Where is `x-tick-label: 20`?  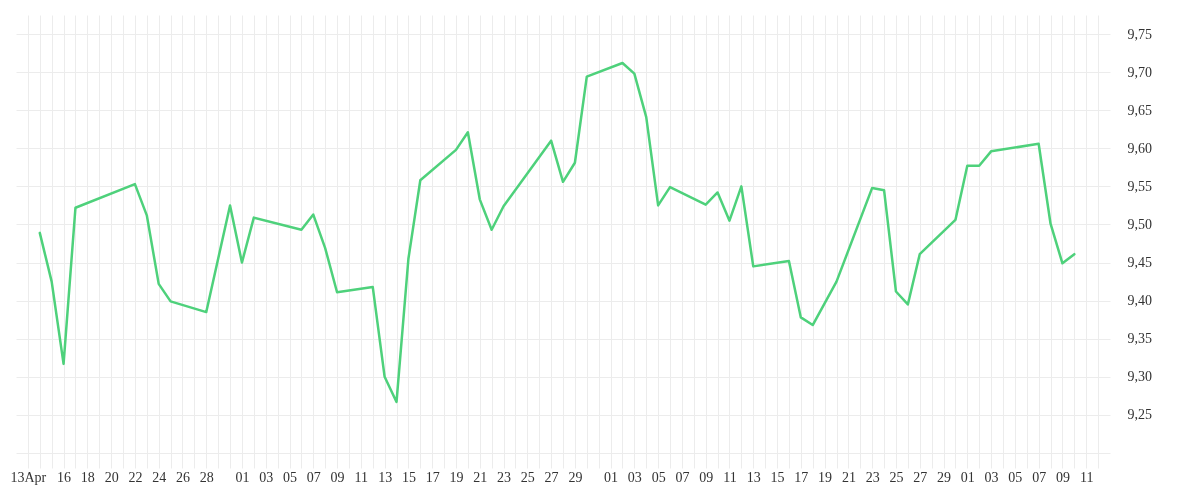
x-tick-label: 20 is located at coordinates (111, 477).